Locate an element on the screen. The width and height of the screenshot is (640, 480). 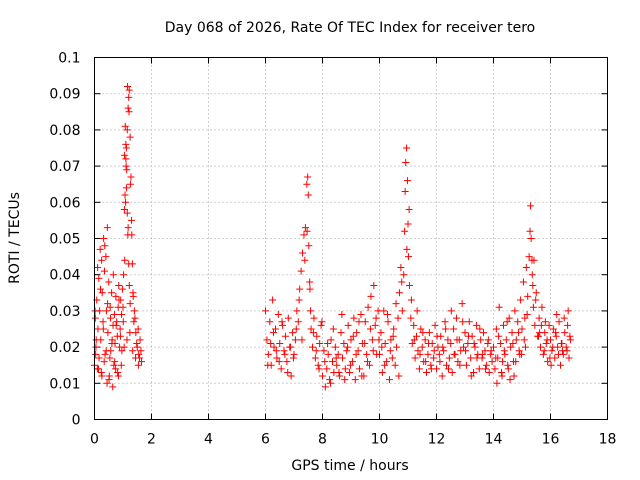
y-tick-label: 0.04 is located at coordinates (64, 276).